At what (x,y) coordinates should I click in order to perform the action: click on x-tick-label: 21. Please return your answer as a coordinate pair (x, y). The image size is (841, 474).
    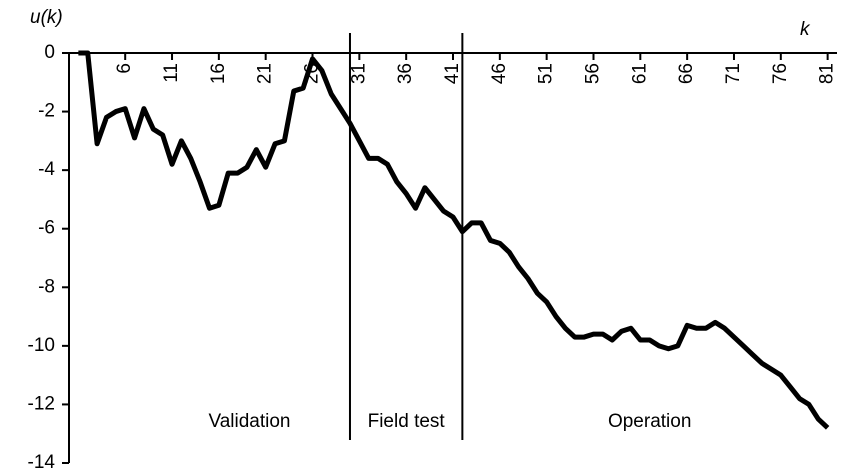
    Looking at the image, I should click on (265, 73).